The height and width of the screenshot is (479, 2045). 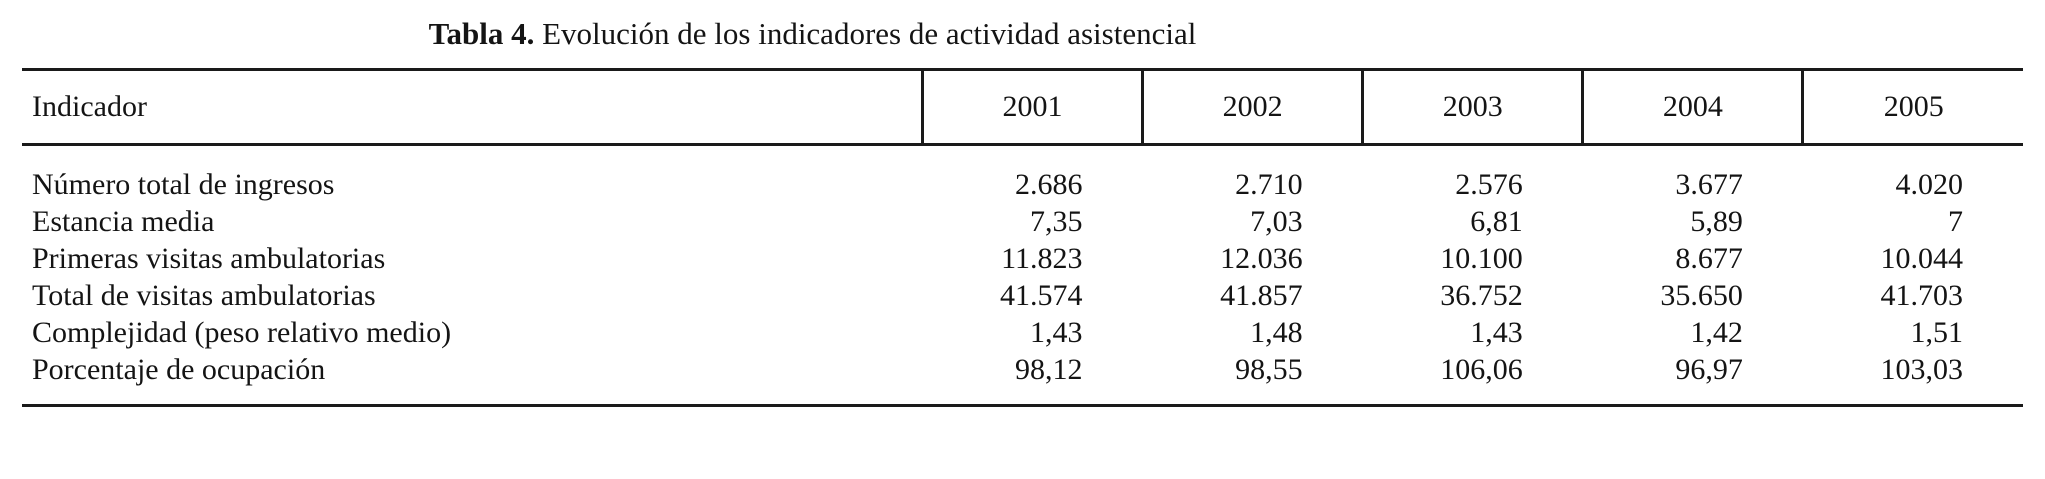 What do you see at coordinates (1922, 295) in the screenshot?
I see `value-cell: 41.703` at bounding box center [1922, 295].